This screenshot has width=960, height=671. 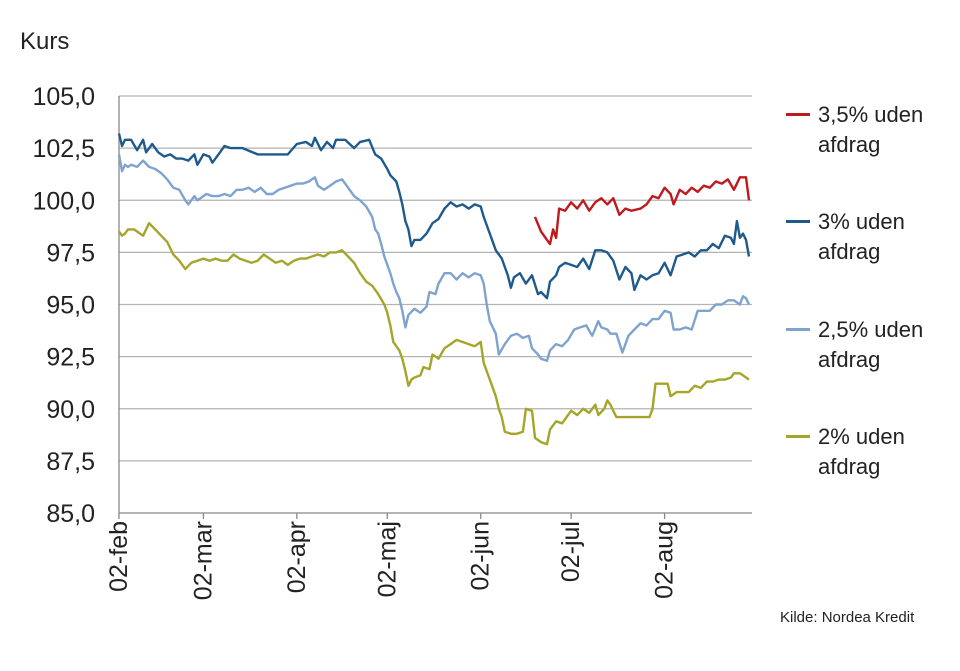 I want to click on x-tick-label: 02-jun, so click(x=481, y=556).